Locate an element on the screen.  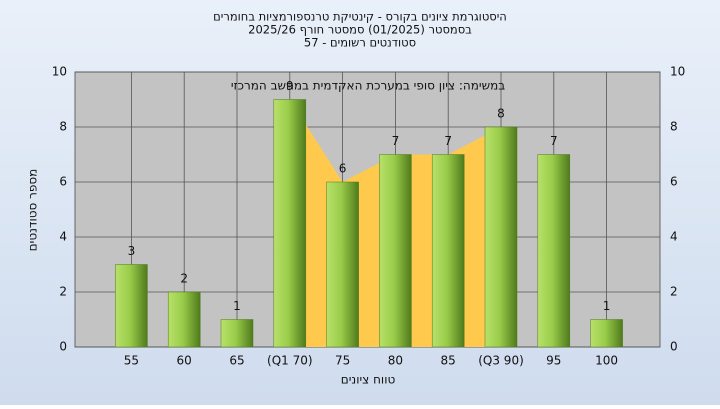
chart-subtitle: בסמסטר (01/2025) סמסטר חורף 2025/26 is located at coordinates (360, 30).